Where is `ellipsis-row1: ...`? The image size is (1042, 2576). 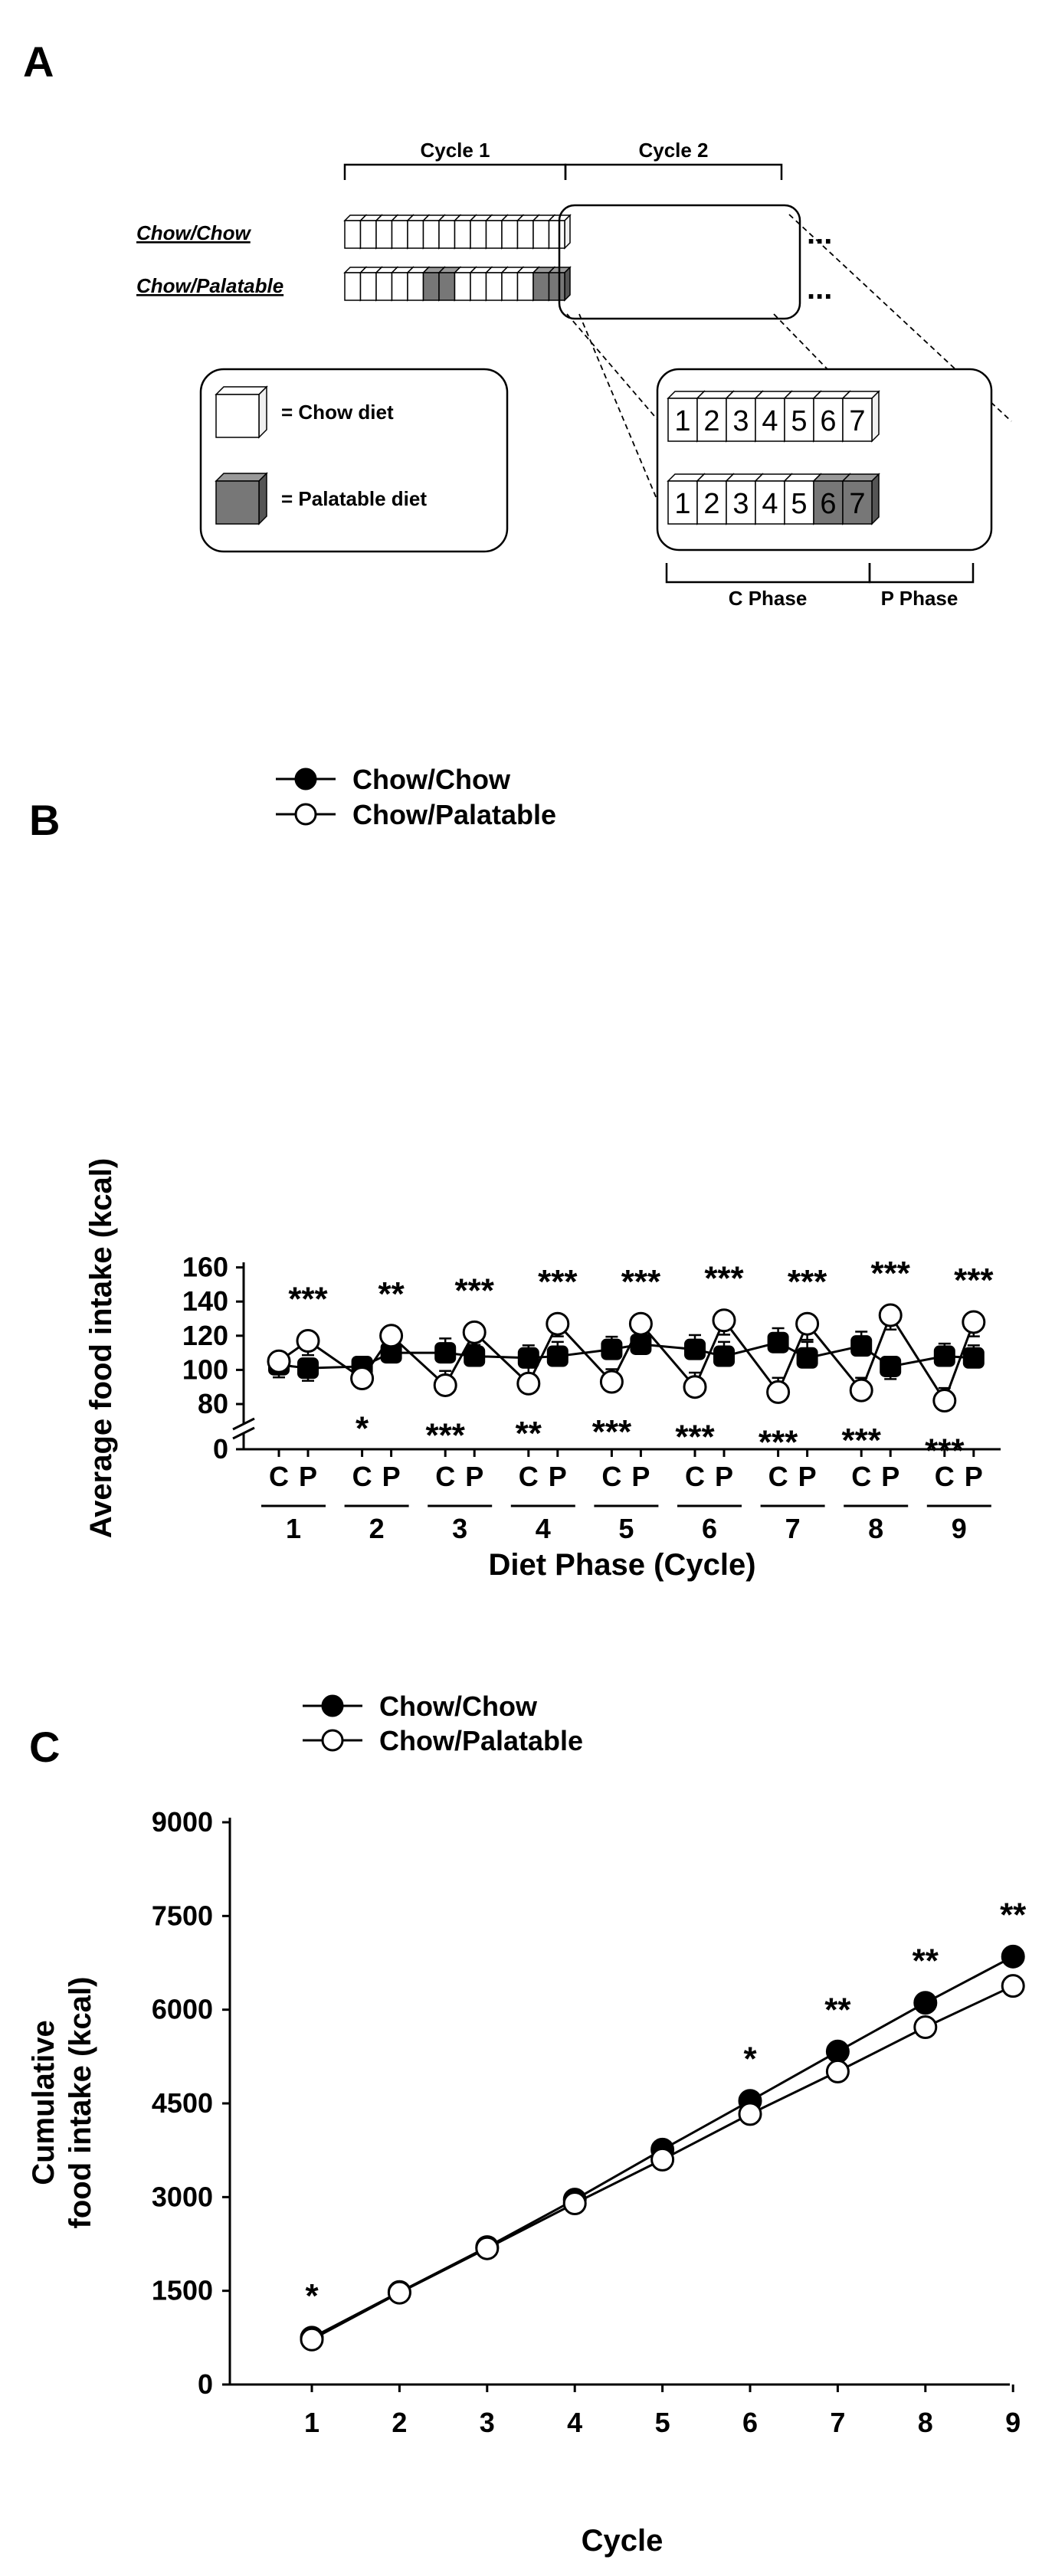
ellipsis-row1: ... is located at coordinates (820, 233).